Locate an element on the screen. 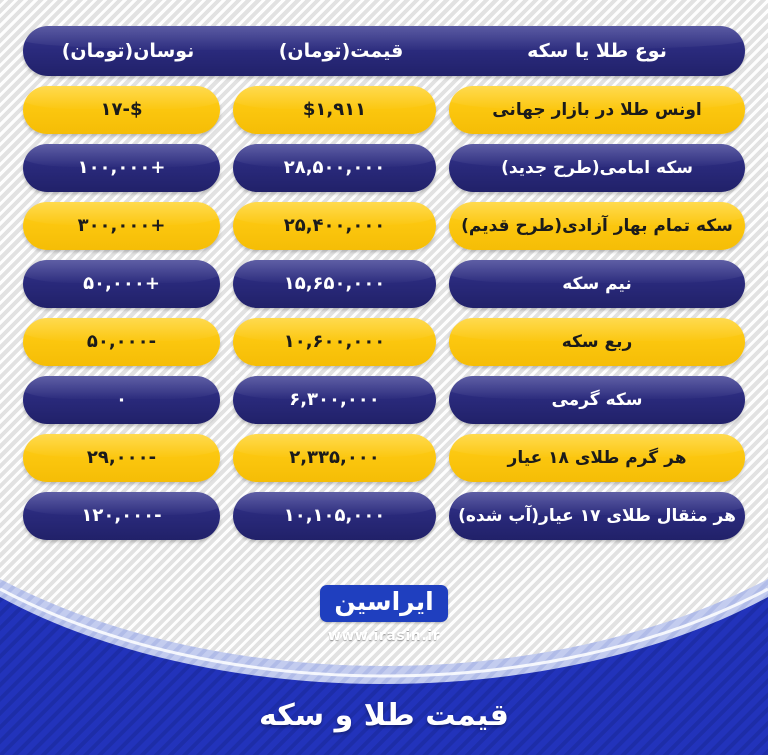 The width and height of the screenshot is (768, 755). cell-type-text: نیم سکه is located at coordinates (597, 283).